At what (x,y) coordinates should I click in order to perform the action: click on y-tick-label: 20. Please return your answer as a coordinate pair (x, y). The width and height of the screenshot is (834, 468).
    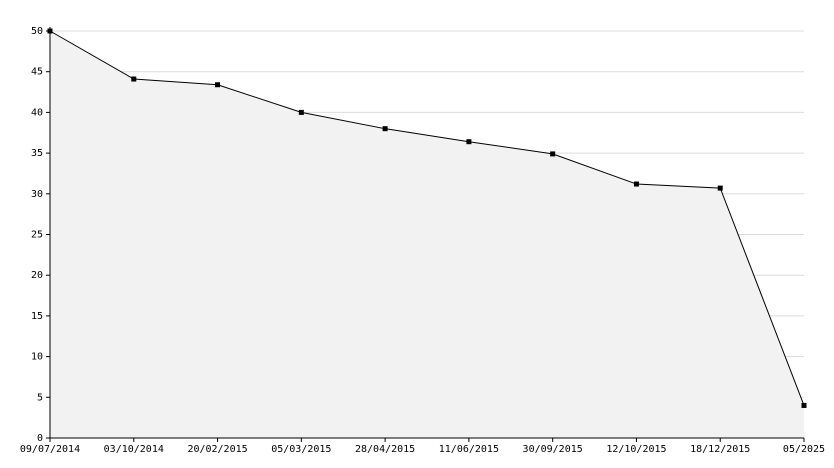
    Looking at the image, I should click on (37, 275).